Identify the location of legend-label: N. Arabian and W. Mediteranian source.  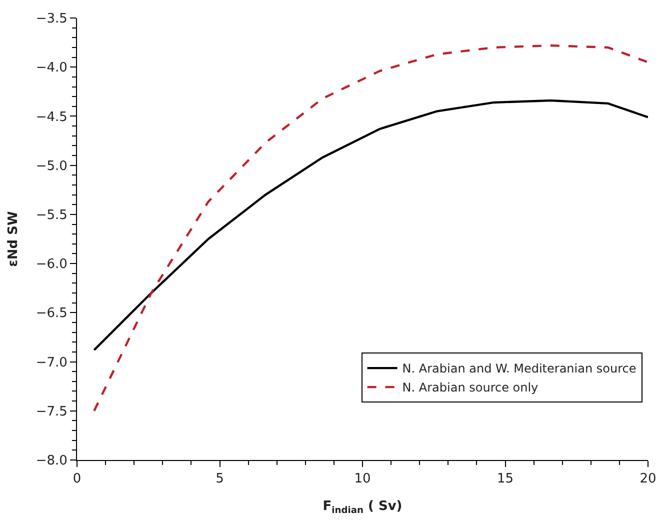
(519, 369).